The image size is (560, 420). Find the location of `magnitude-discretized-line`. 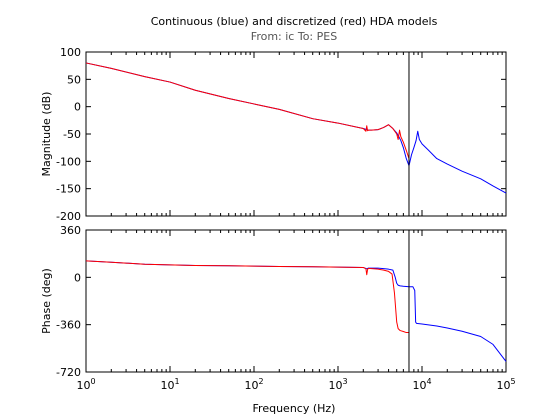

magnitude-discretized-line is located at coordinates (247, 110).